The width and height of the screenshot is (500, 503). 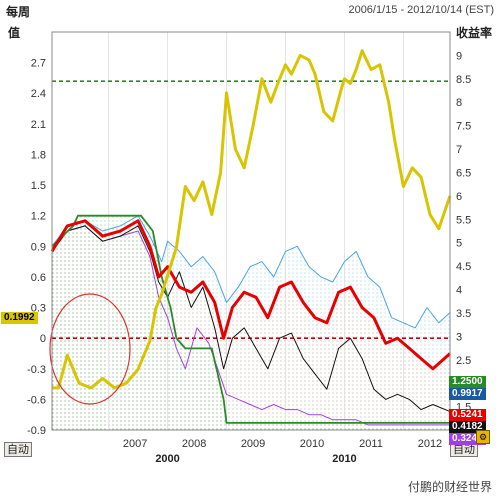 What do you see at coordinates (38, 64) in the screenshot?
I see `left-tick-label: 2.7` at bounding box center [38, 64].